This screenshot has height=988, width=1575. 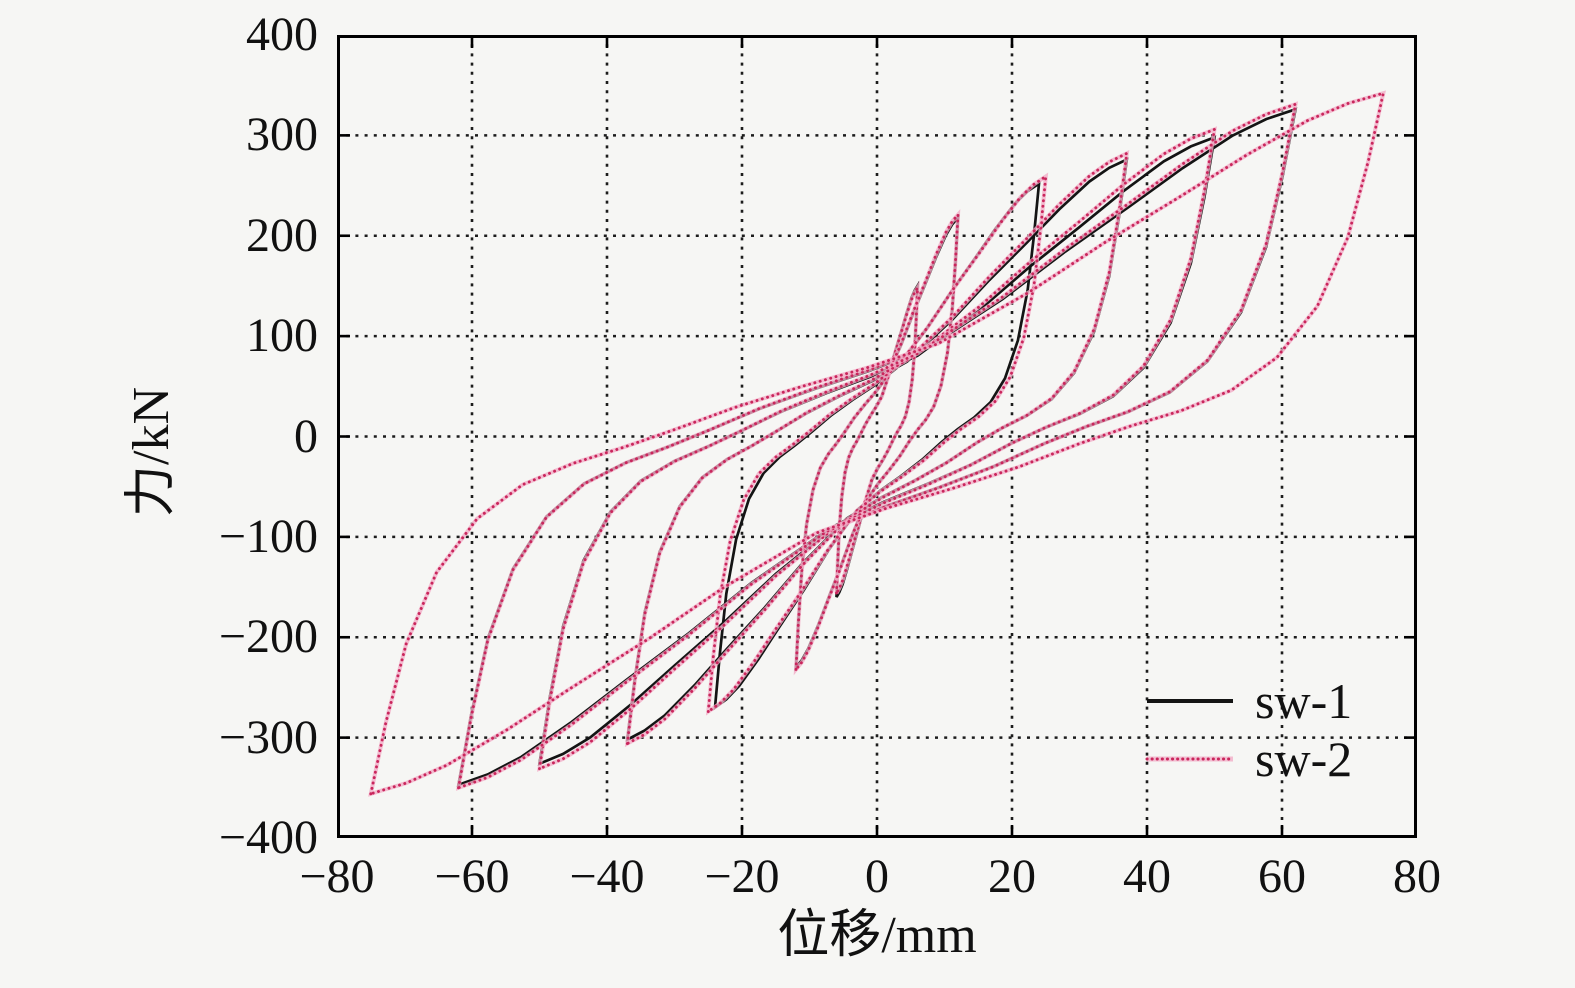 I want to click on curve-sw-1-cycle, so click(x=877, y=445).